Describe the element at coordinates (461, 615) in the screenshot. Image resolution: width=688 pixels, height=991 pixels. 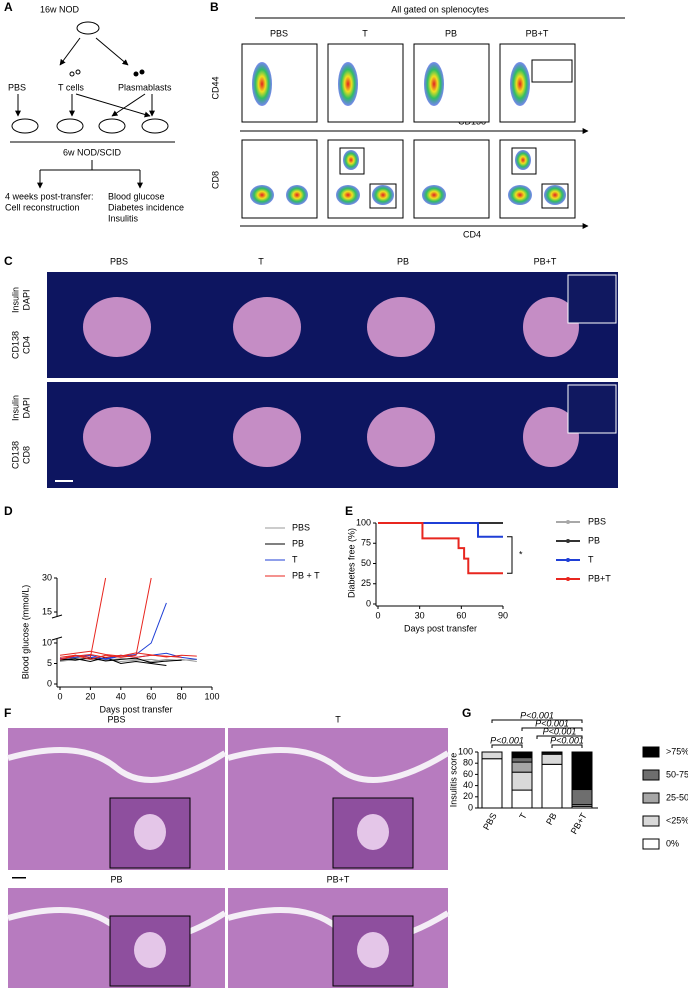
I see `x-tick-label: 60` at that location.